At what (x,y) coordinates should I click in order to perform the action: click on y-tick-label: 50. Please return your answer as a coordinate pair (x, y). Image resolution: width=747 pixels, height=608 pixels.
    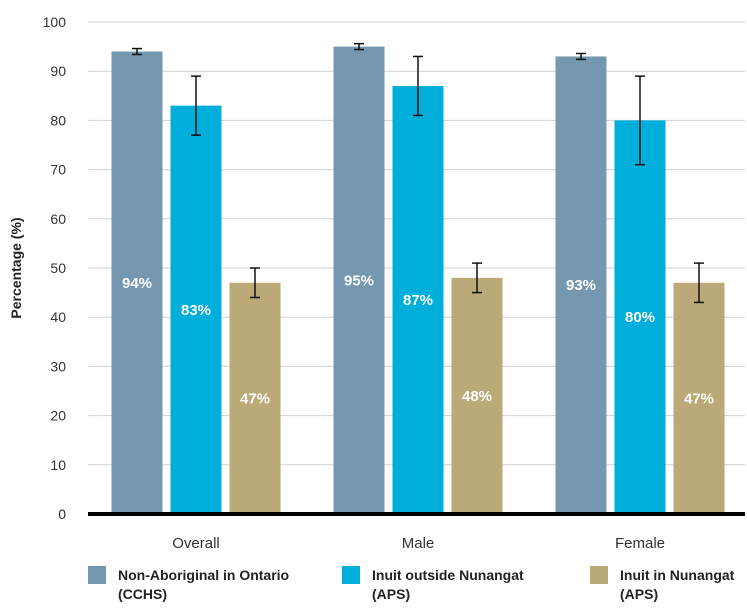
    Looking at the image, I should click on (58, 268).